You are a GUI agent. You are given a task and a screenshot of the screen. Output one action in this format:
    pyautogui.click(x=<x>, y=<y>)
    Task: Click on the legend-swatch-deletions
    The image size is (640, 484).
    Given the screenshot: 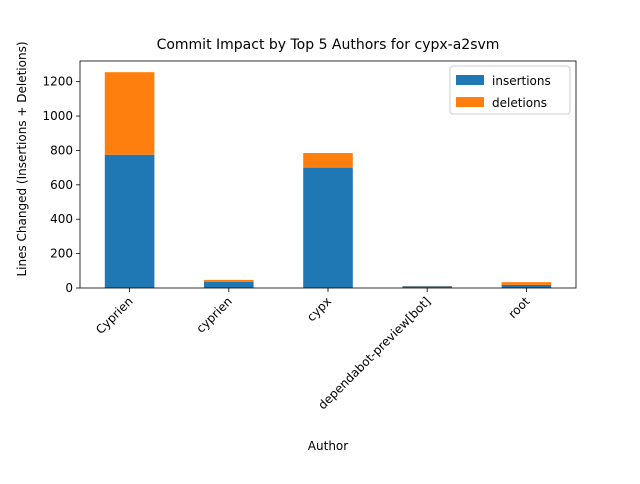 What is the action you would take?
    pyautogui.click(x=470, y=102)
    